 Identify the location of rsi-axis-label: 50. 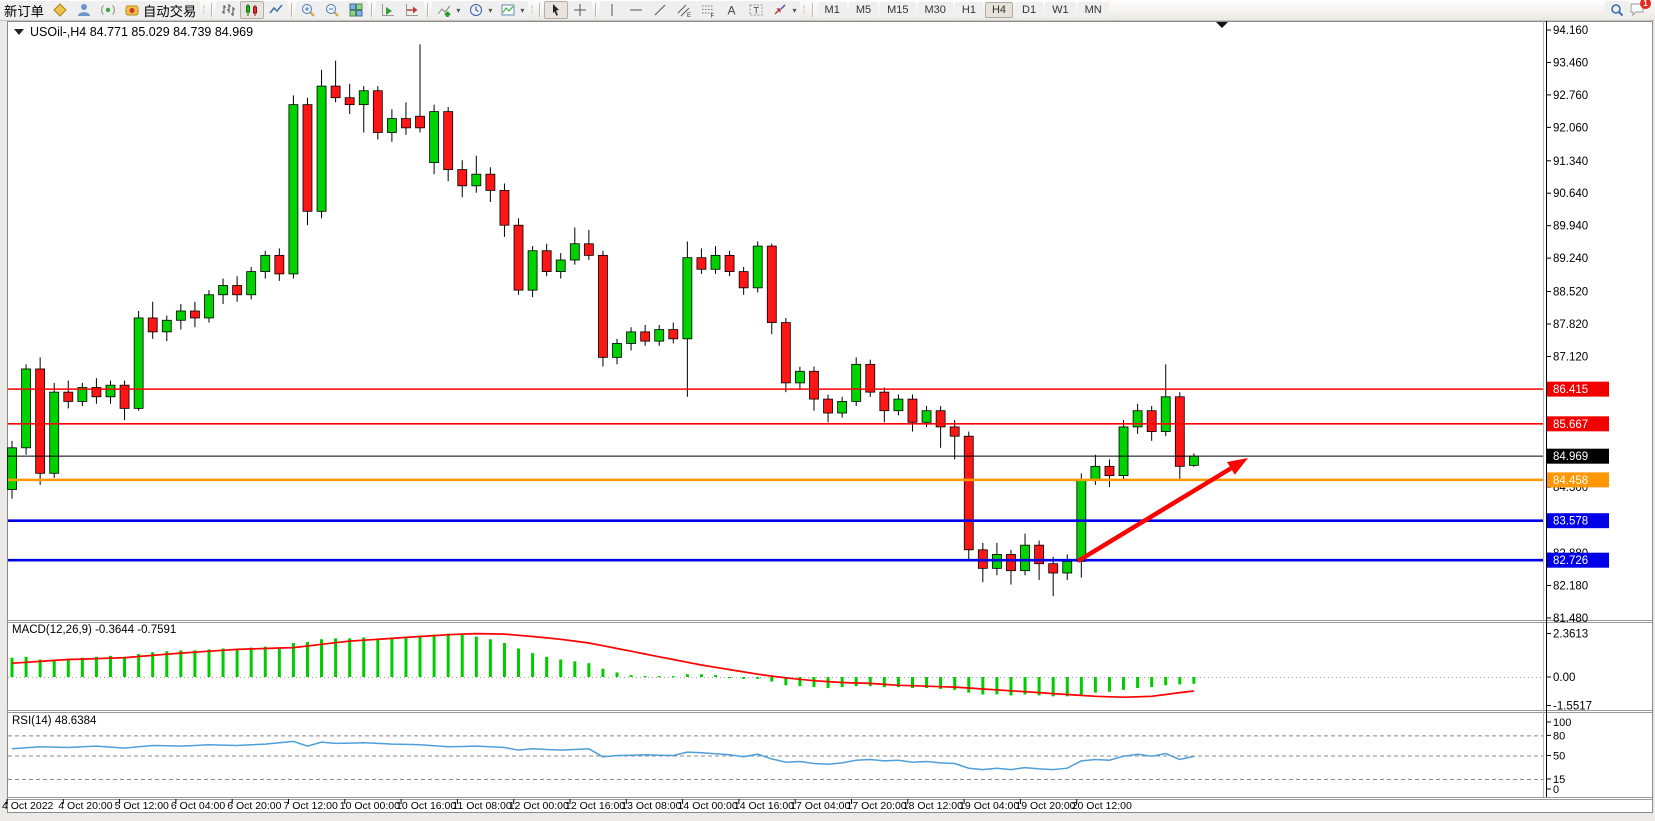
(1559, 757).